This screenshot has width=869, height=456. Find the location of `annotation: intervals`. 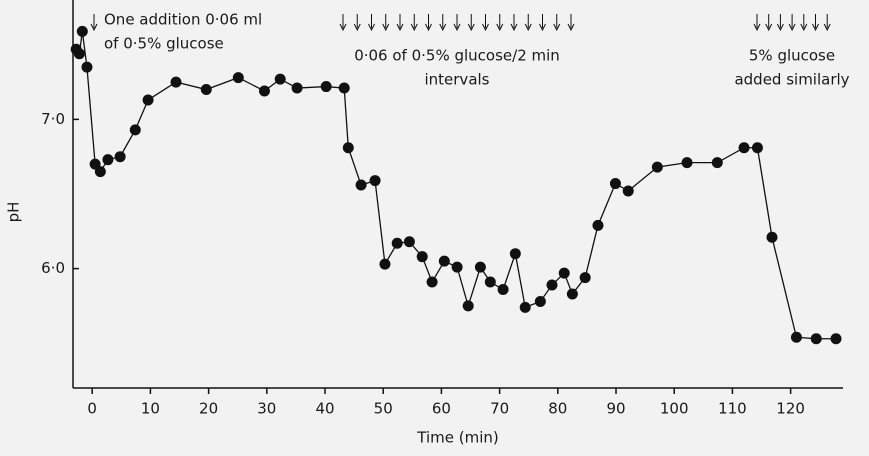

annotation: intervals is located at coordinates (456, 80).